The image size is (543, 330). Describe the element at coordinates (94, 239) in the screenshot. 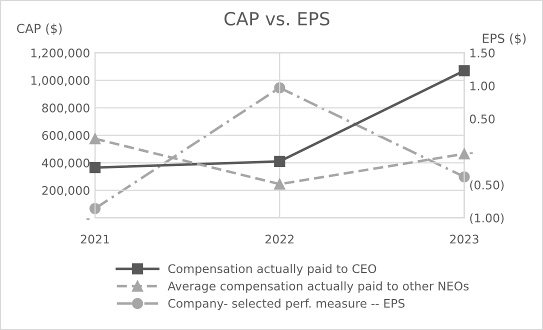

I see `x-tick-label: 2021` at that location.